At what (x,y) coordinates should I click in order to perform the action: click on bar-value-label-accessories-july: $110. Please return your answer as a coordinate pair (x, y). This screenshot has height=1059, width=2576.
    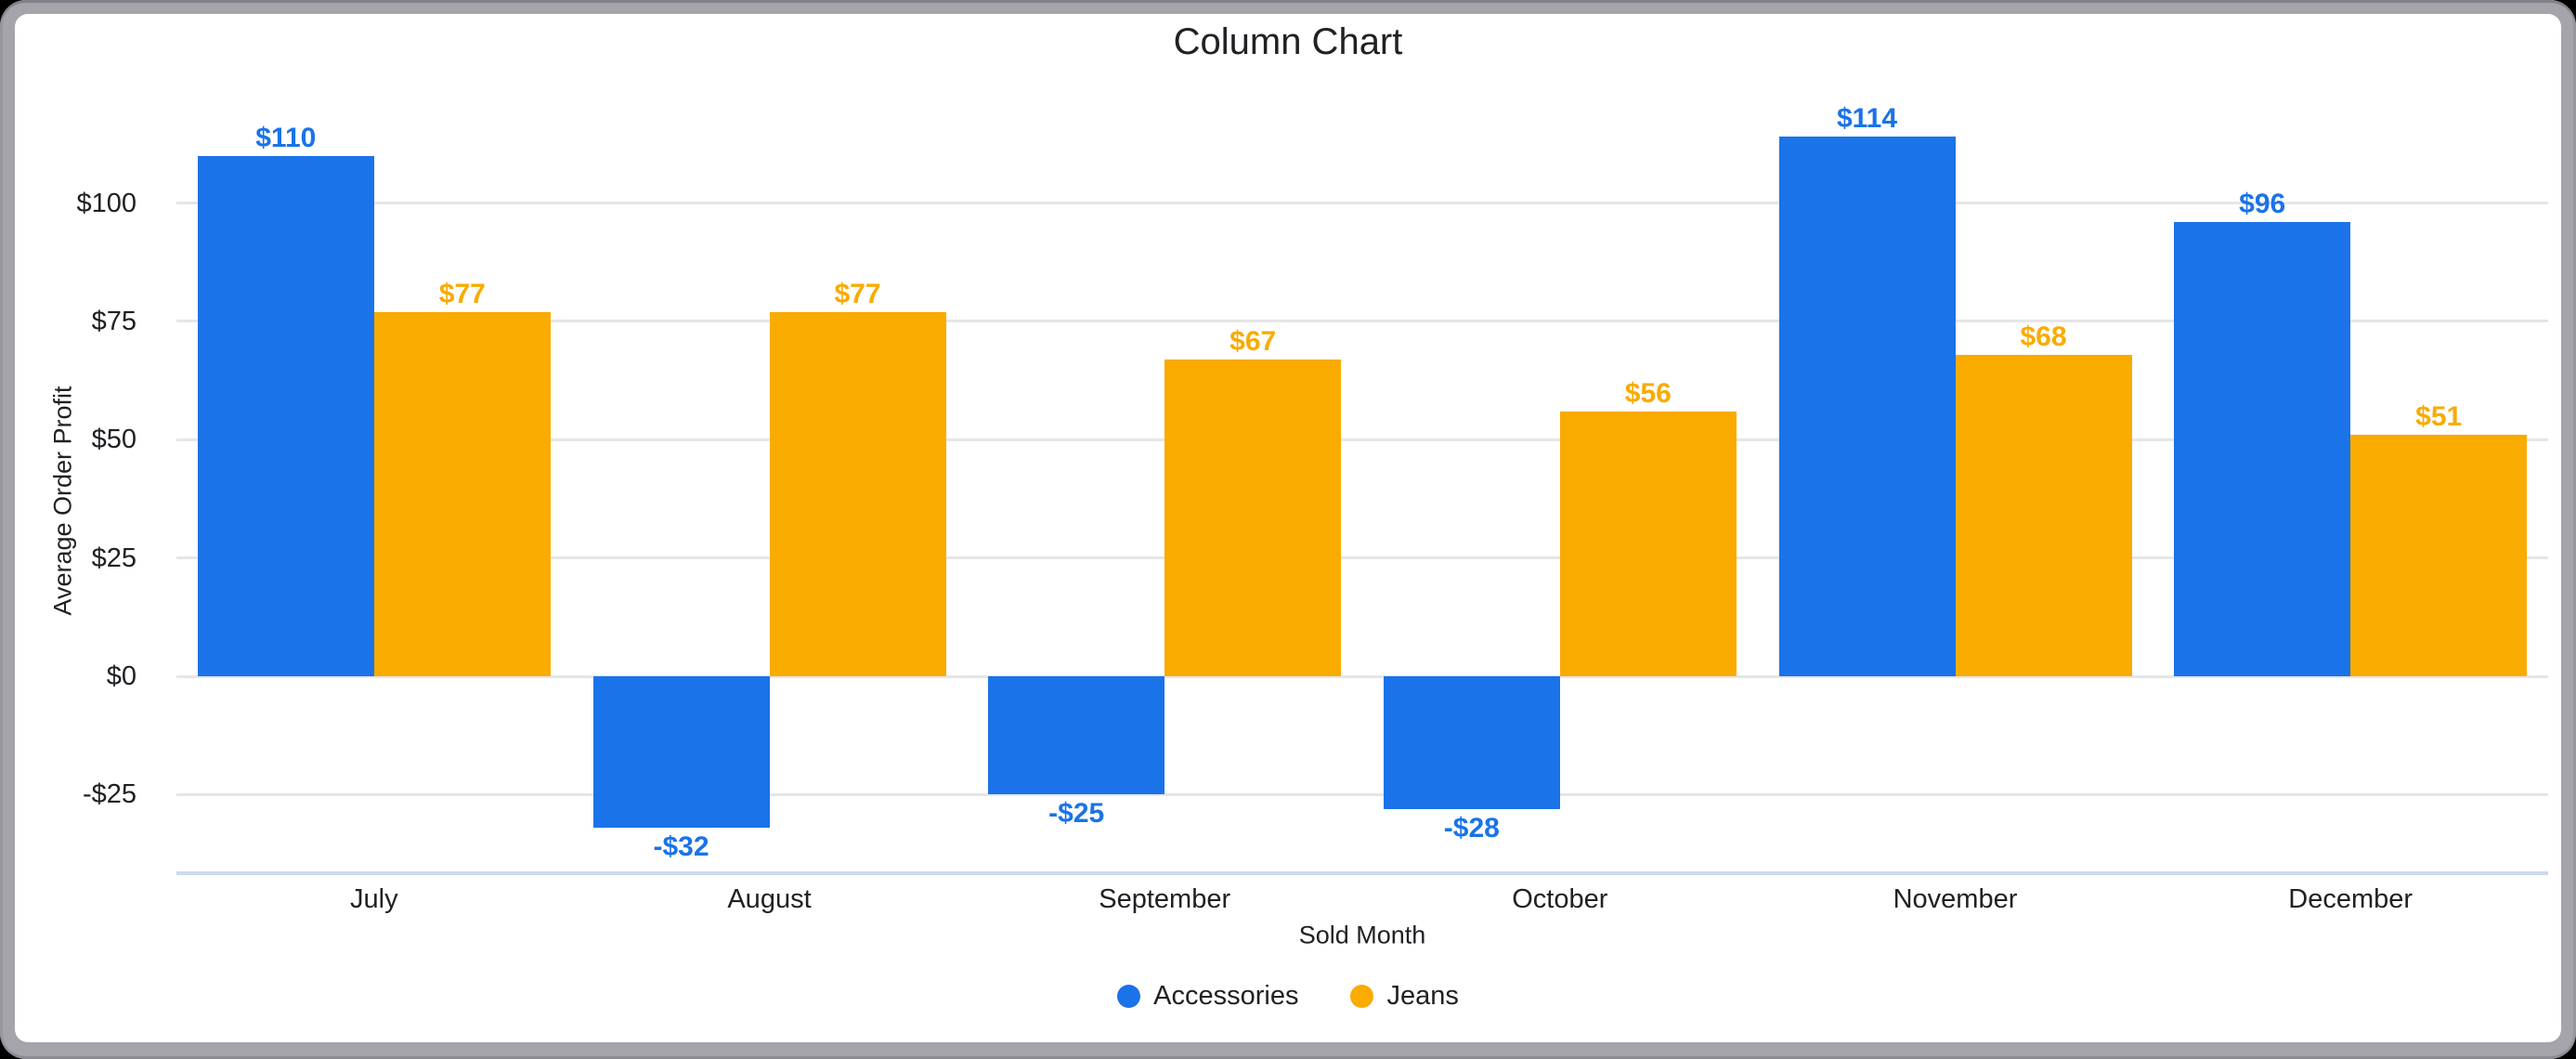
    Looking at the image, I should click on (286, 137).